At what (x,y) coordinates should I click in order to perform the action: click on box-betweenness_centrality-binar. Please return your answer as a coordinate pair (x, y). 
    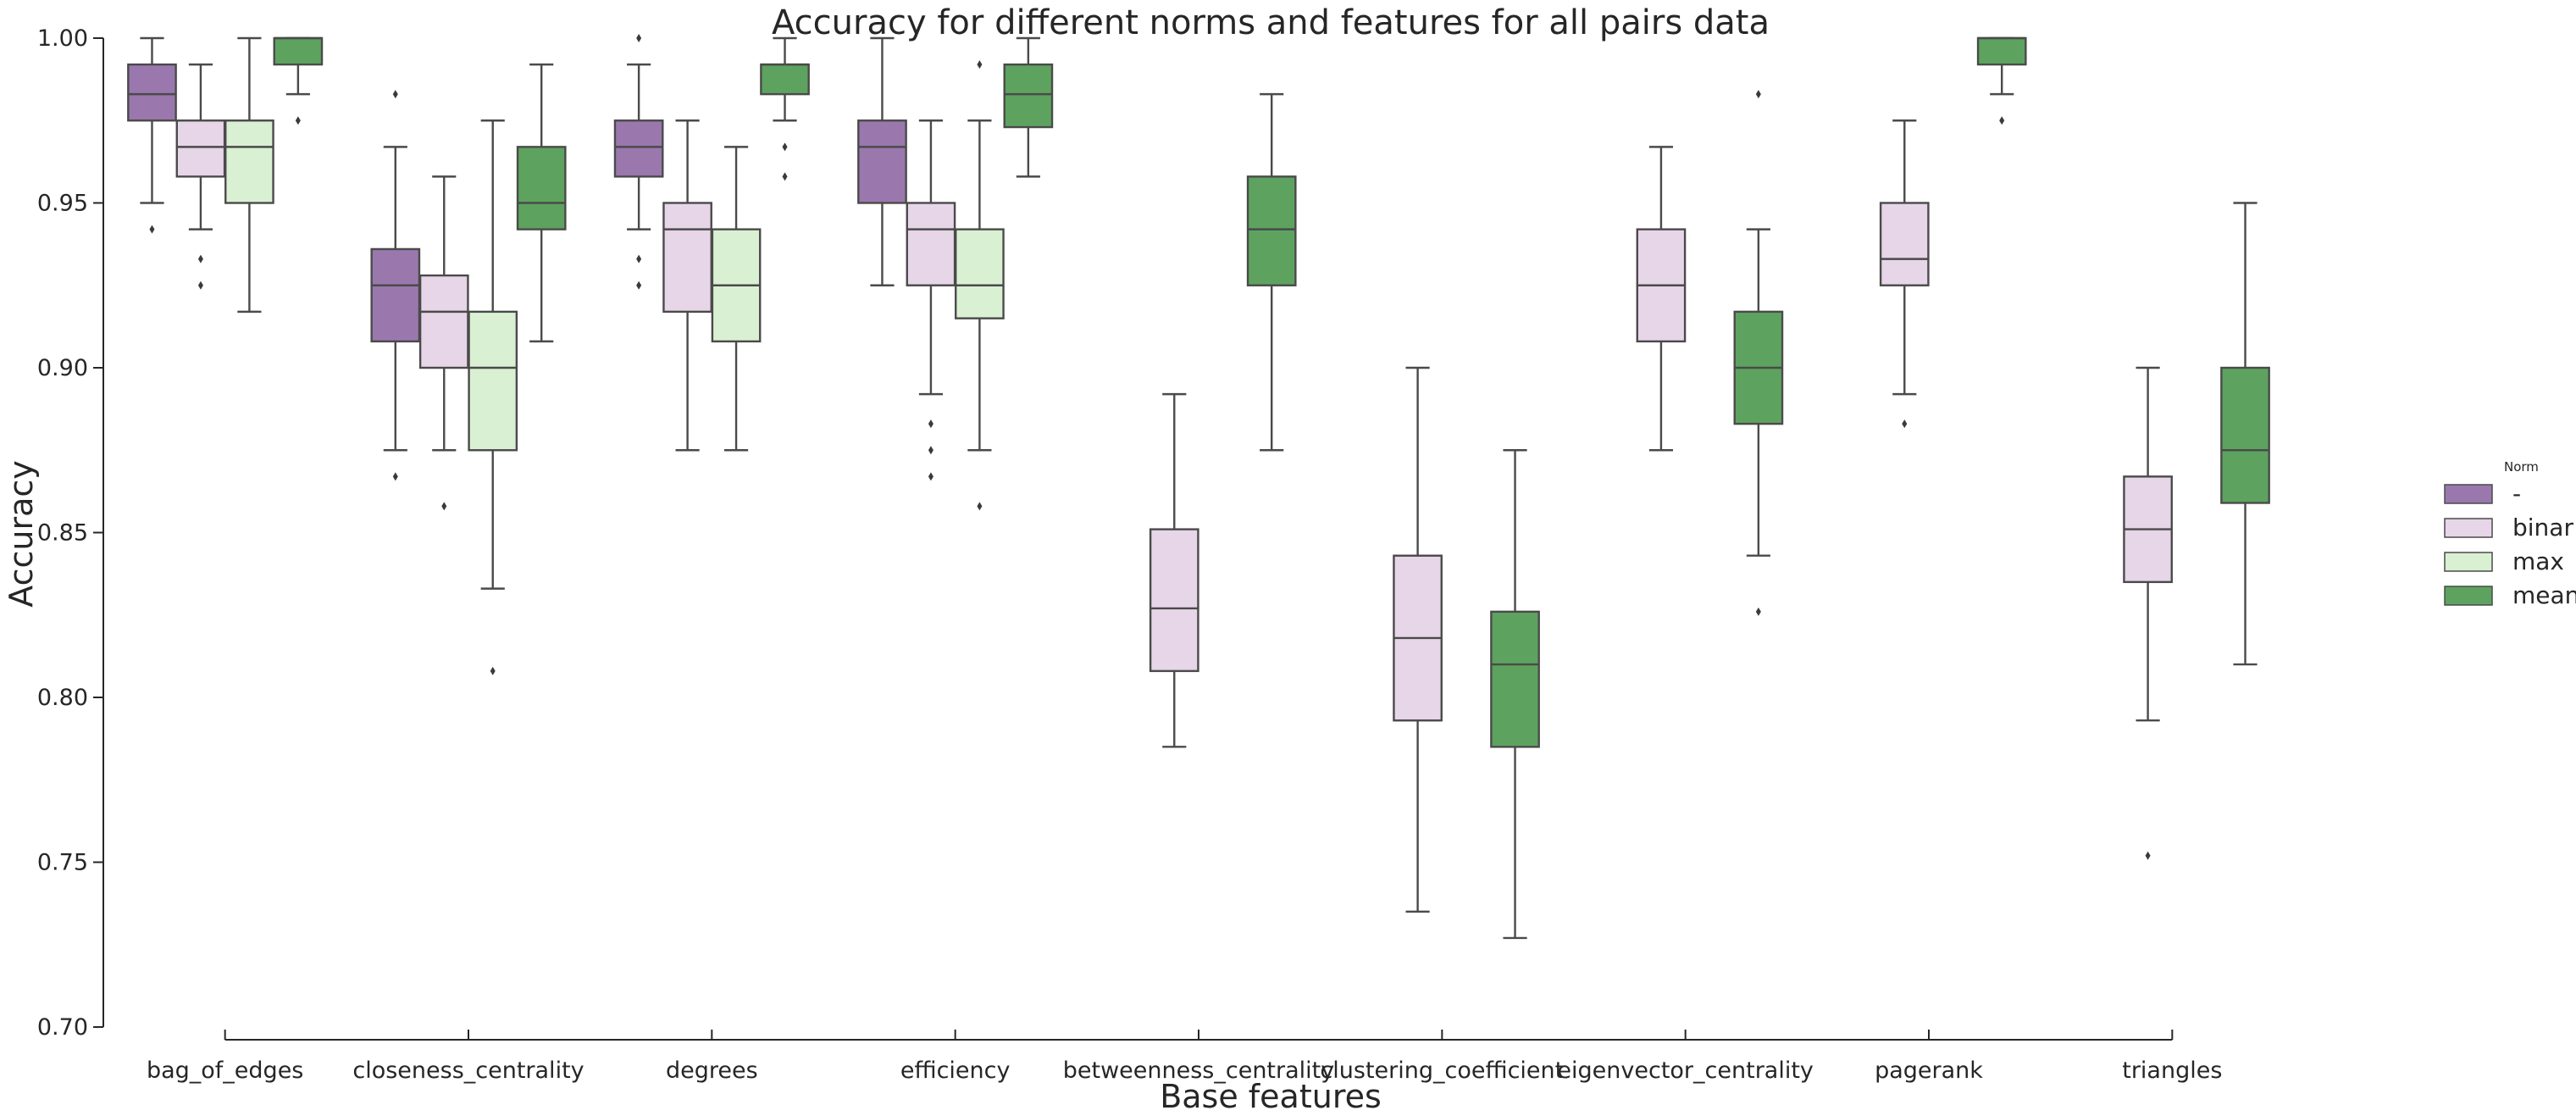
    Looking at the image, I should click on (1174, 570).